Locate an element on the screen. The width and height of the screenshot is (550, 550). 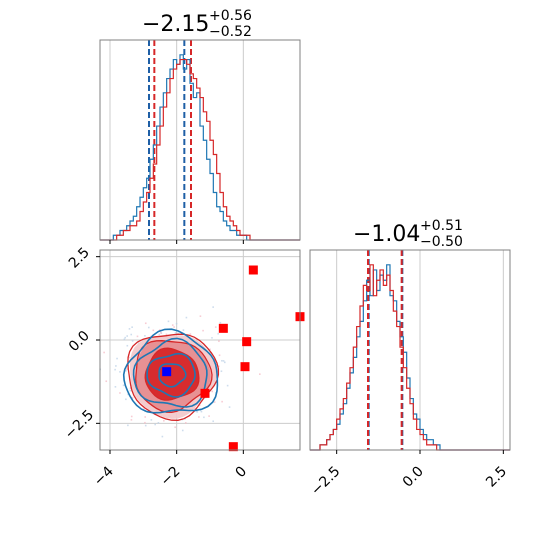
contour-fill-inner is located at coordinates (172, 374).